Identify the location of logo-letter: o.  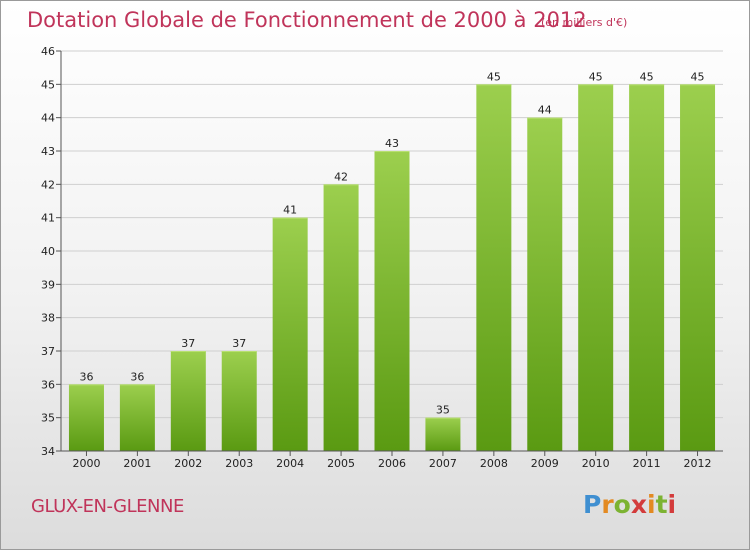
(622, 504).